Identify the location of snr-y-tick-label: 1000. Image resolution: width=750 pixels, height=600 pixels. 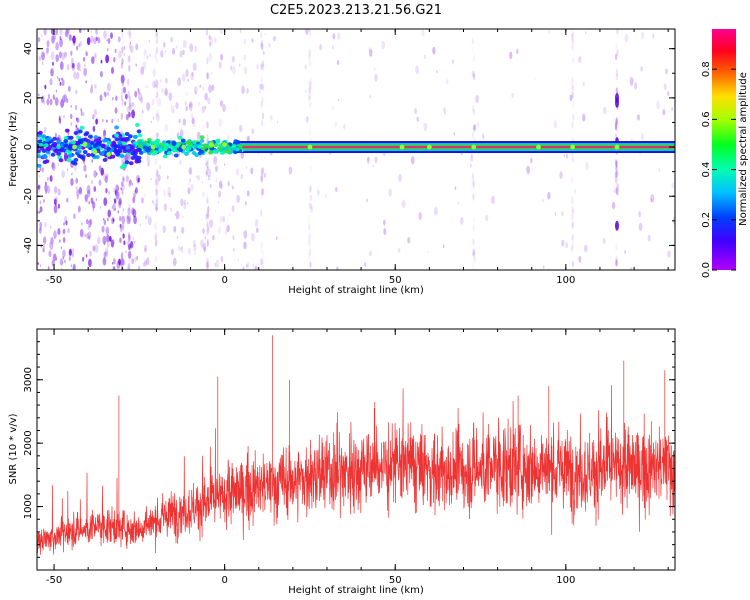
(28, 506).